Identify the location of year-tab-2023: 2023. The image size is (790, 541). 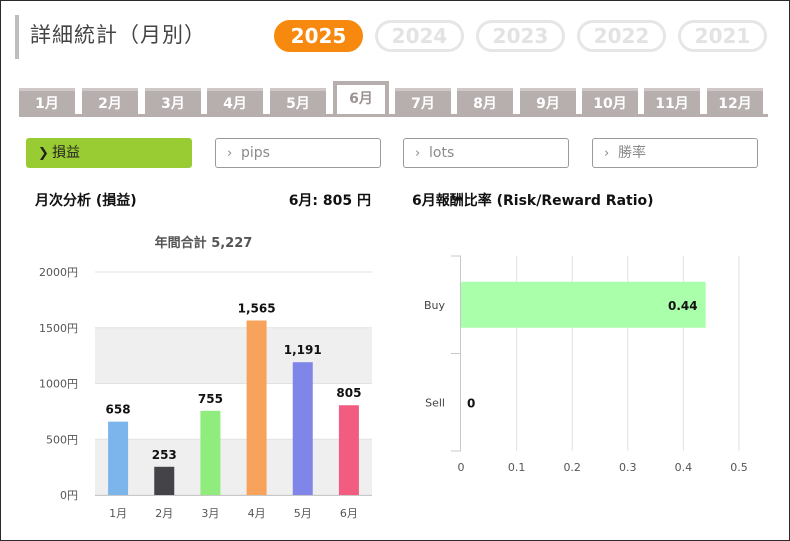
(520, 36).